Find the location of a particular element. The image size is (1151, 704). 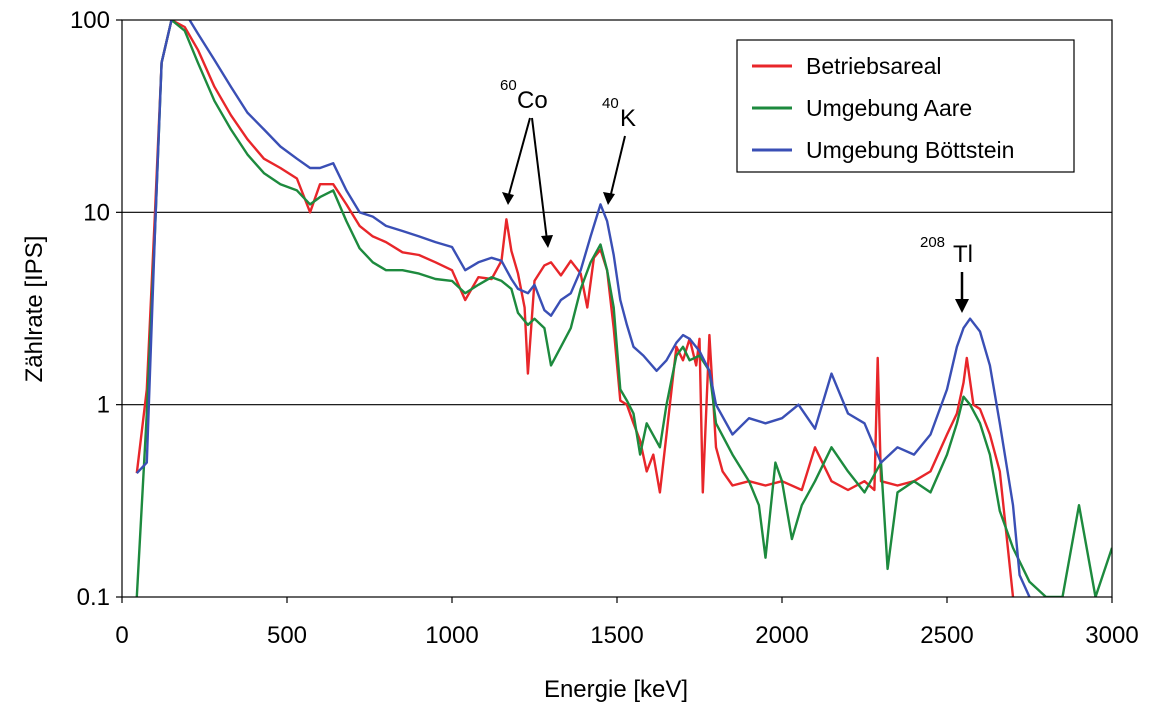

y-axis-label: Zählrate [IPS] is located at coordinates (34, 309).